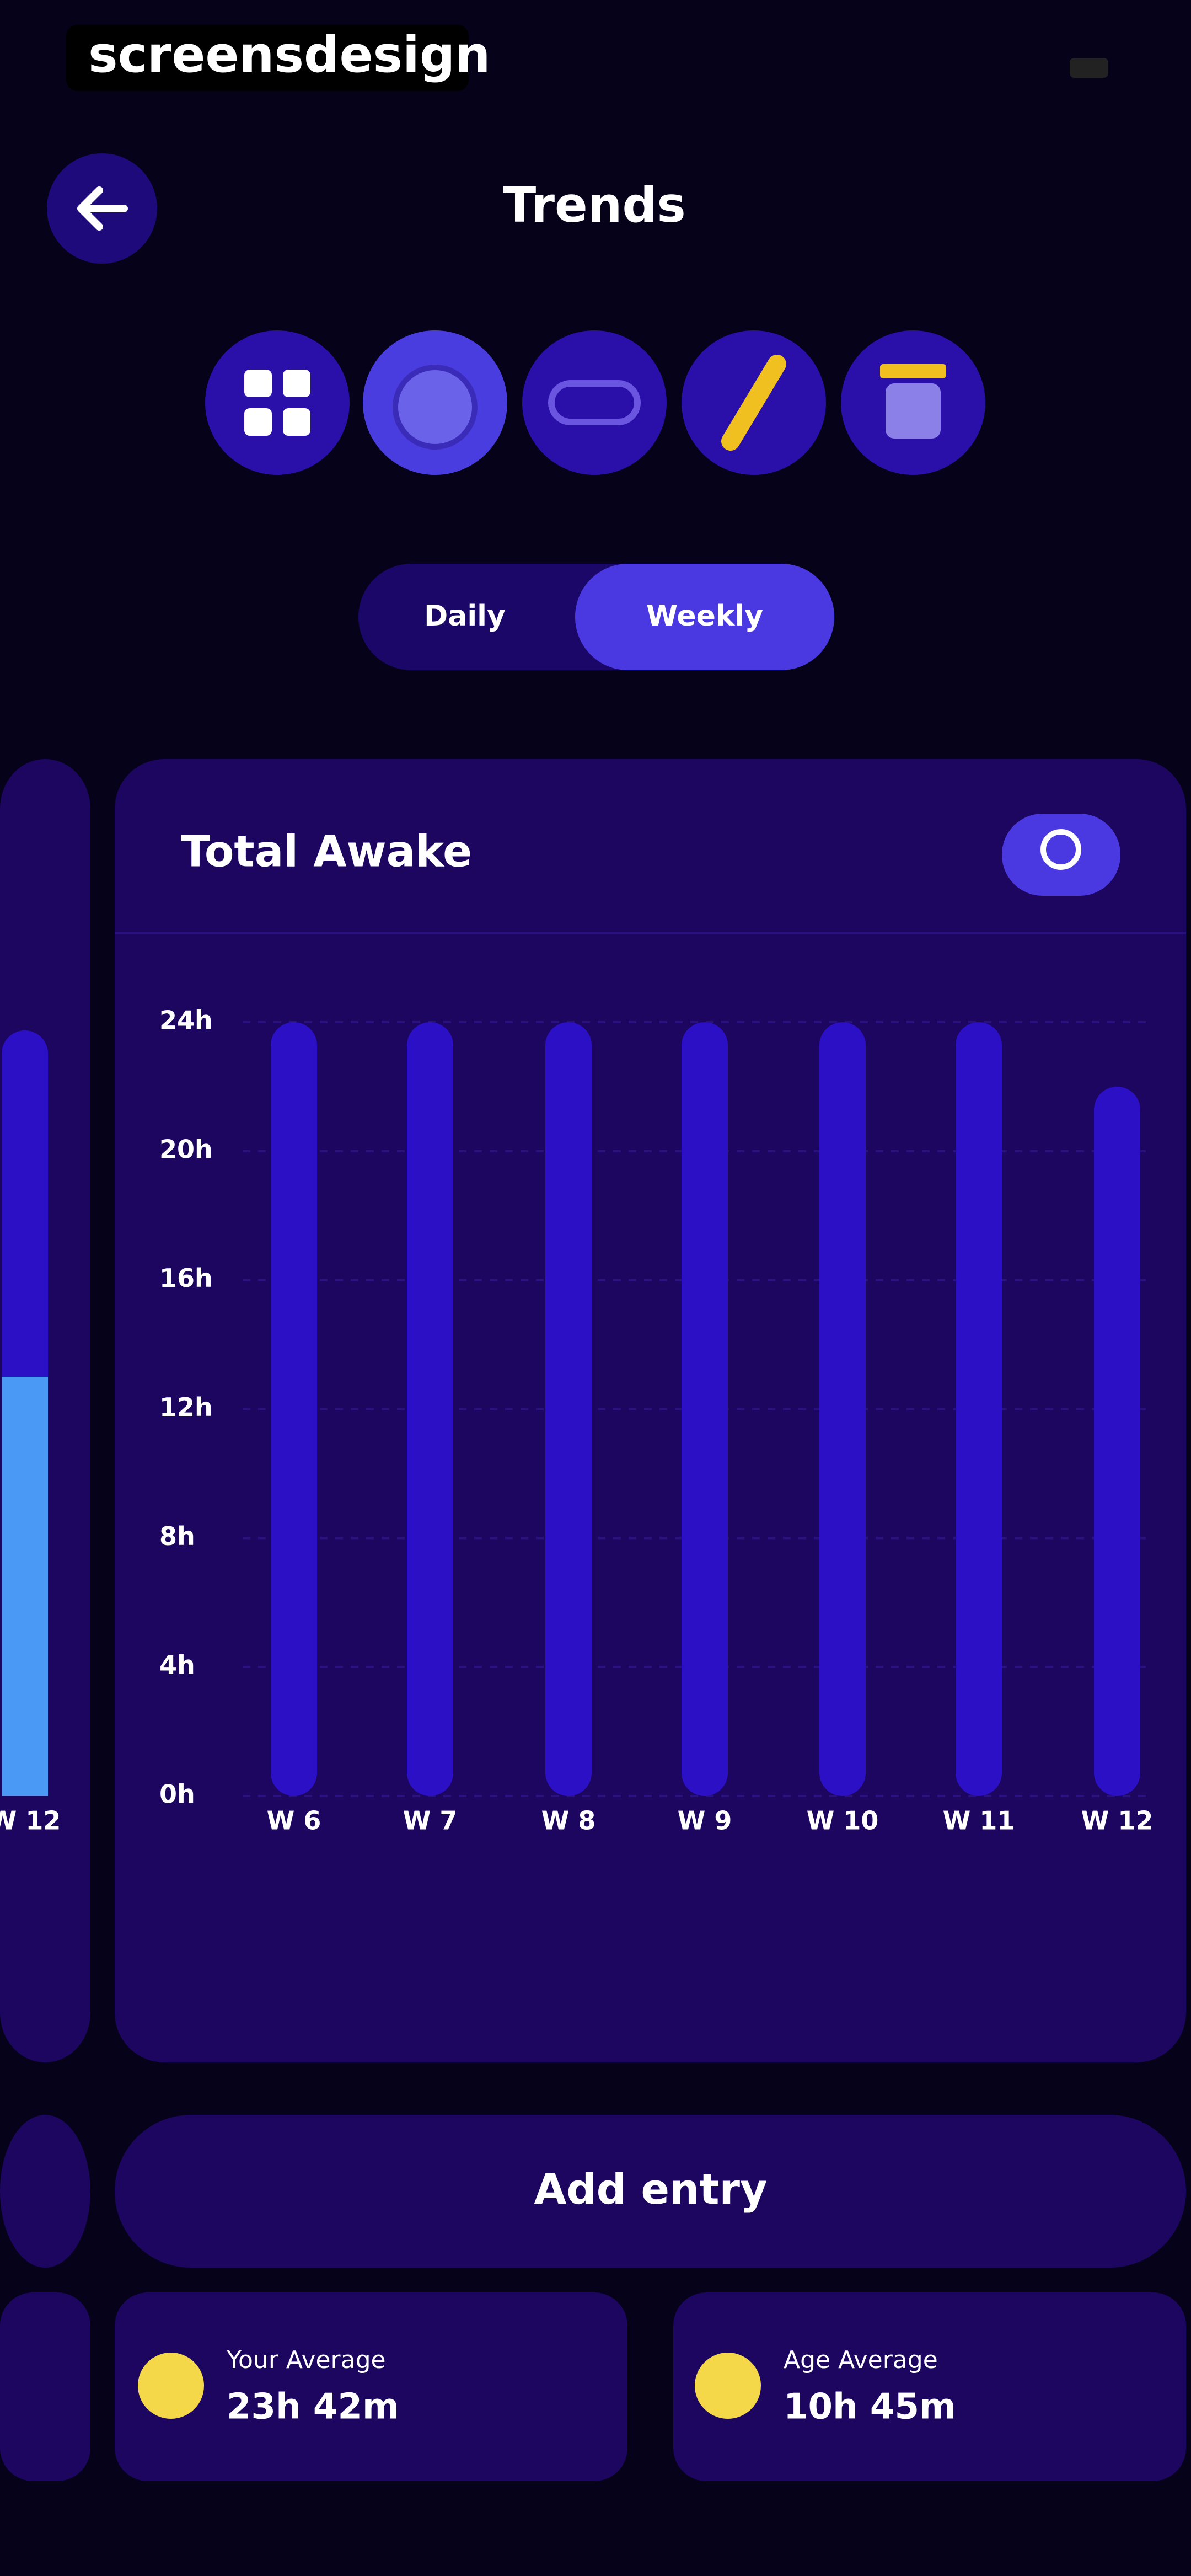 This screenshot has width=1191, height=2576. Describe the element at coordinates (103, 208) in the screenshot. I see `back-arrow` at that location.